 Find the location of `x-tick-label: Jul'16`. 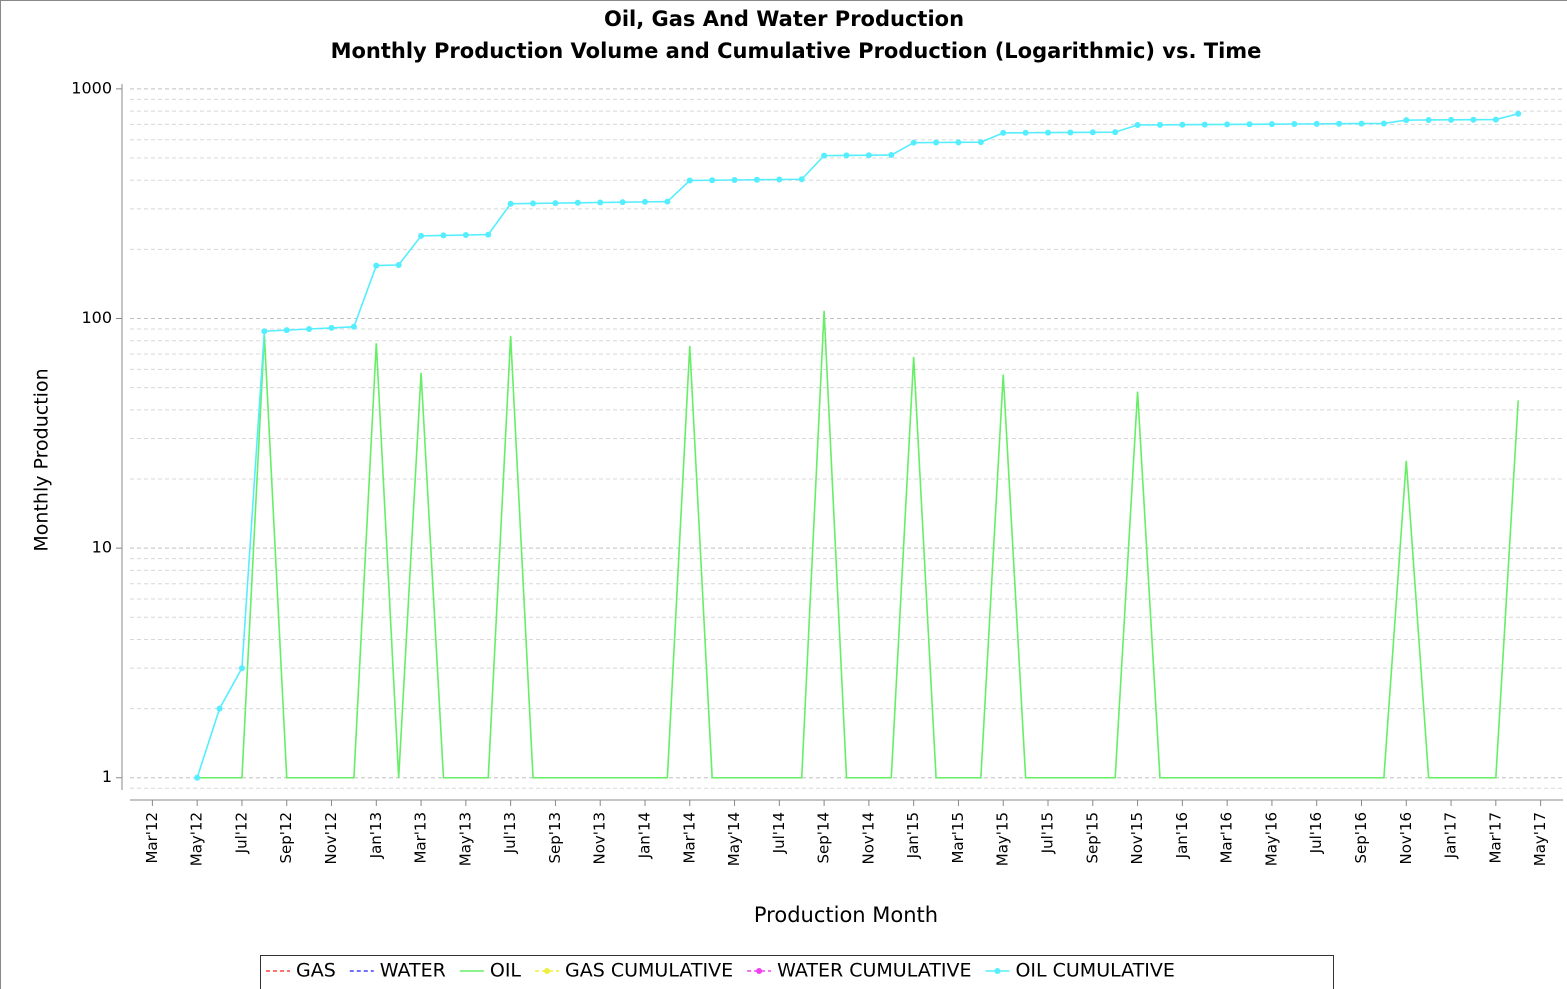

x-tick-label: Jul'16 is located at coordinates (1316, 833).